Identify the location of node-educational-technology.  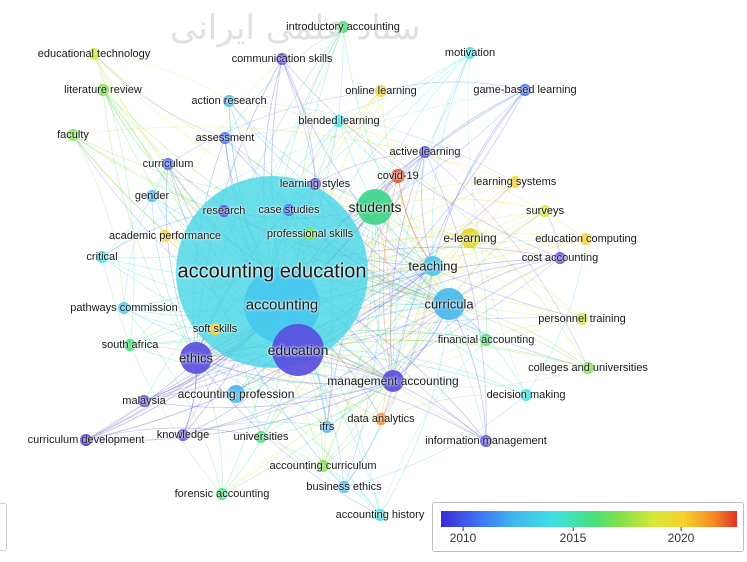
(94, 54).